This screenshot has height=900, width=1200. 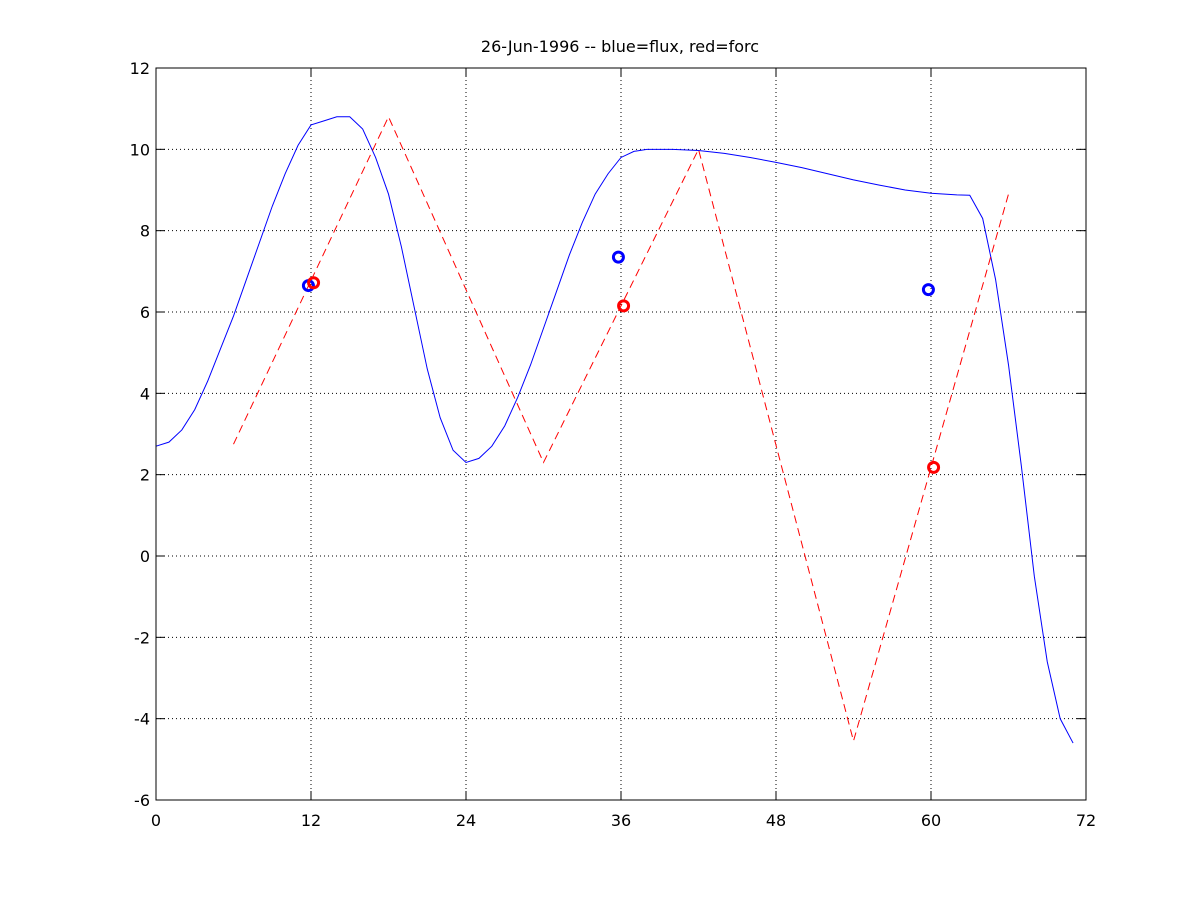 I want to click on chart-title: 26-Jun-1996 -- blue=flux, red=forc, so click(x=620, y=46).